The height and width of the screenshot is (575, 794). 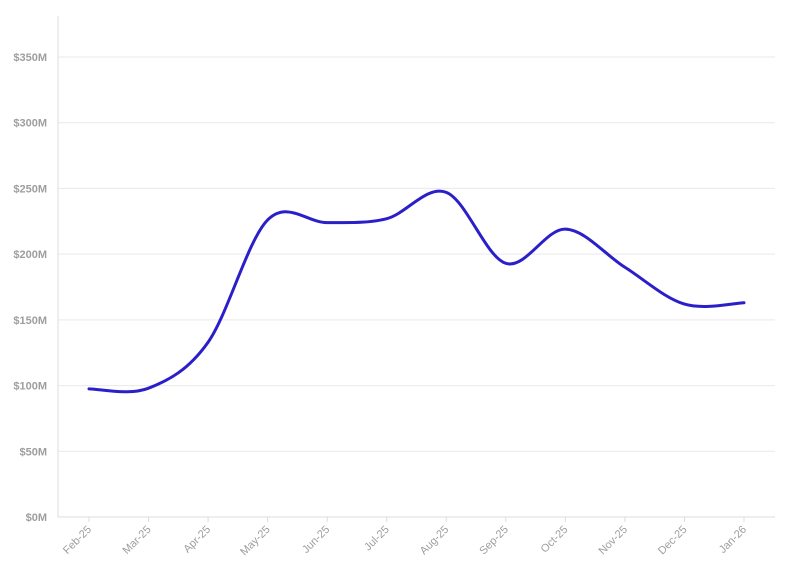 What do you see at coordinates (197, 540) in the screenshot?
I see `x-tick-label: Apr-25` at bounding box center [197, 540].